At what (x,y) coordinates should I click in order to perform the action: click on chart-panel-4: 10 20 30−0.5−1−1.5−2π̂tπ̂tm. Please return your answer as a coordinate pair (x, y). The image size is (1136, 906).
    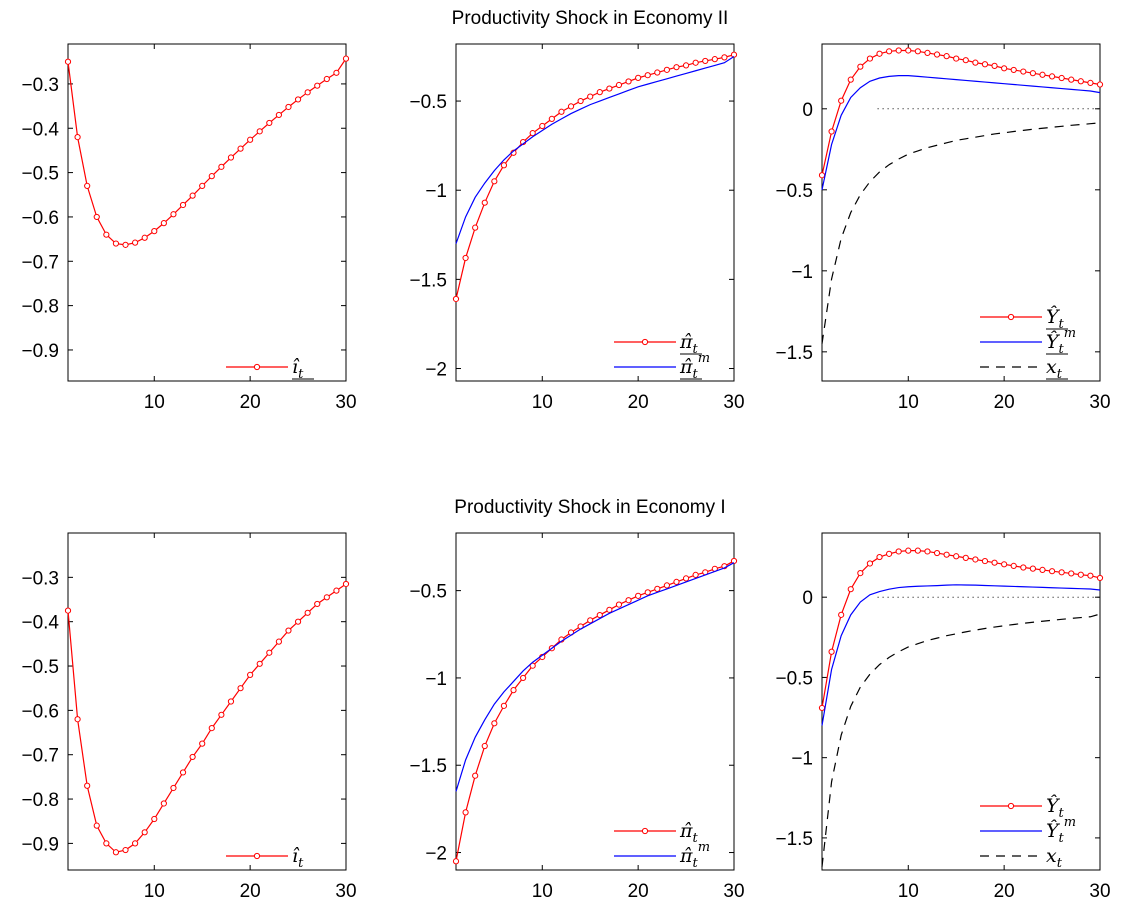
    Looking at the image, I should click on (577, 717).